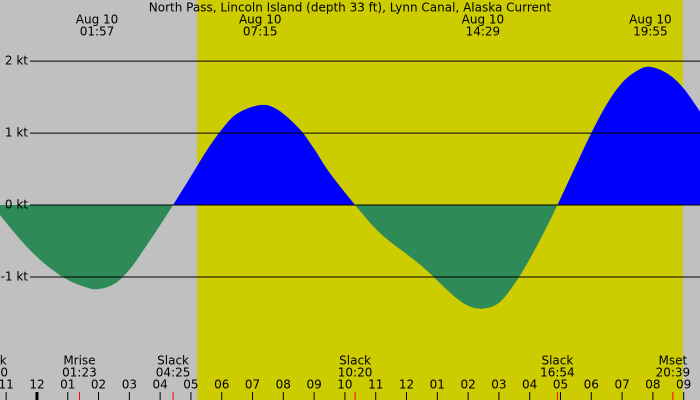  What do you see at coordinates (15, 276) in the screenshot?
I see `y-tick-label: -1 kt` at bounding box center [15, 276].